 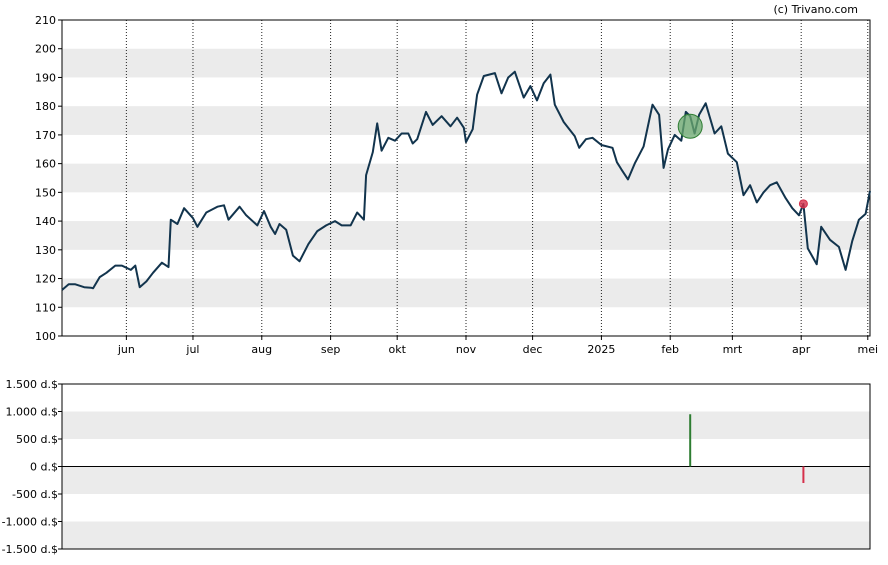 I want to click on x-tick-label: okt, so click(x=397, y=349).